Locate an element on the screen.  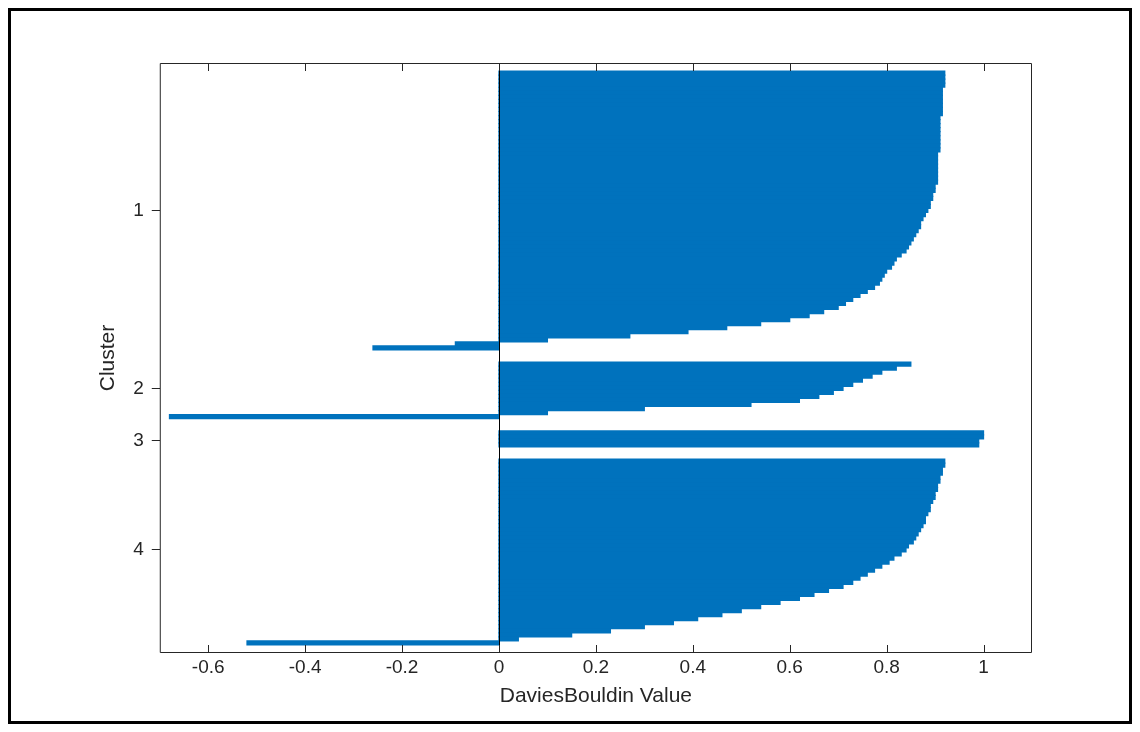
x-axis-title: DaviesBouldin Value is located at coordinates (595, 695).